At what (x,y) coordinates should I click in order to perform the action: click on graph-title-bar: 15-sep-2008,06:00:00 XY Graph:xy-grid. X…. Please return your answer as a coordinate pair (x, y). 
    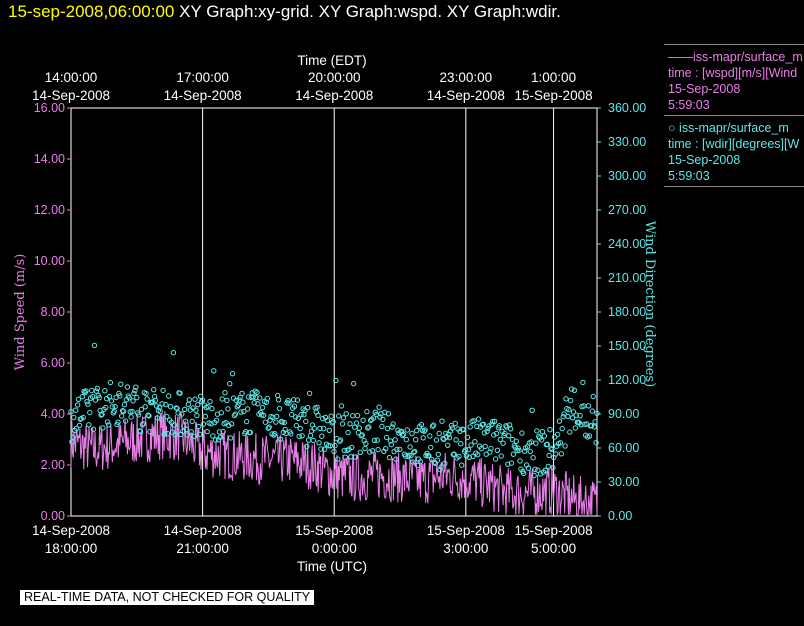
    Looking at the image, I should click on (284, 12).